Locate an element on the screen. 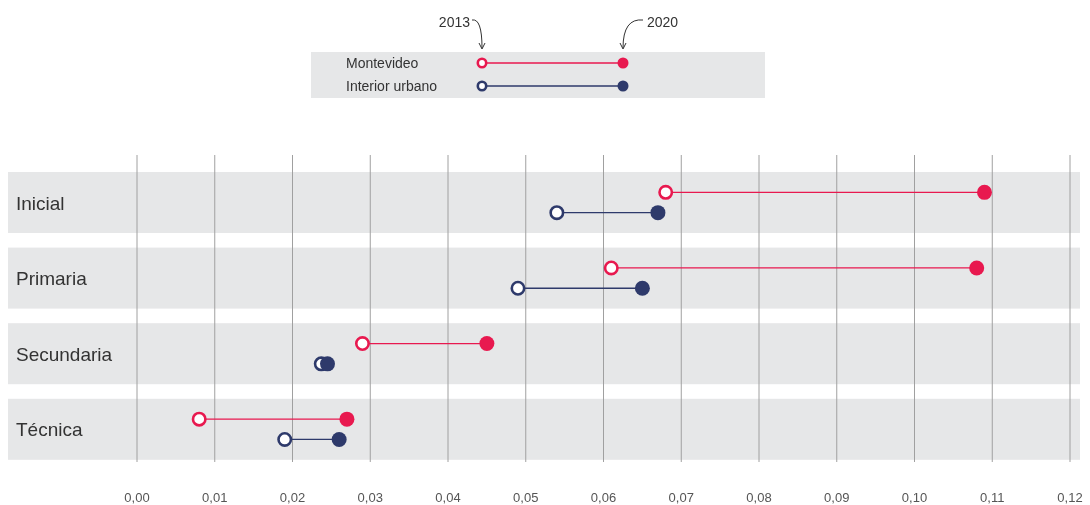 This screenshot has width=1090, height=505. text: 2020 is located at coordinates (663, 22).